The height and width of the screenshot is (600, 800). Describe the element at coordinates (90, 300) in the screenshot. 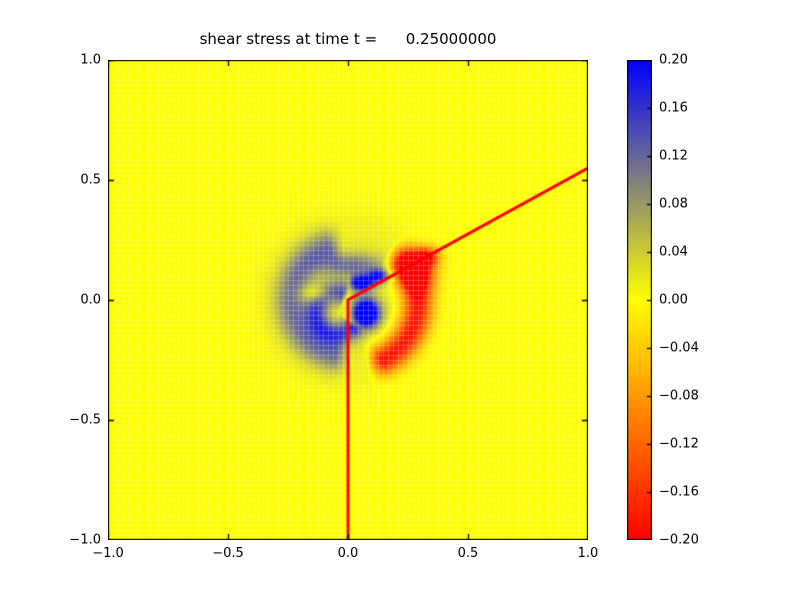

I see `y-tick-label: 0.0` at that location.